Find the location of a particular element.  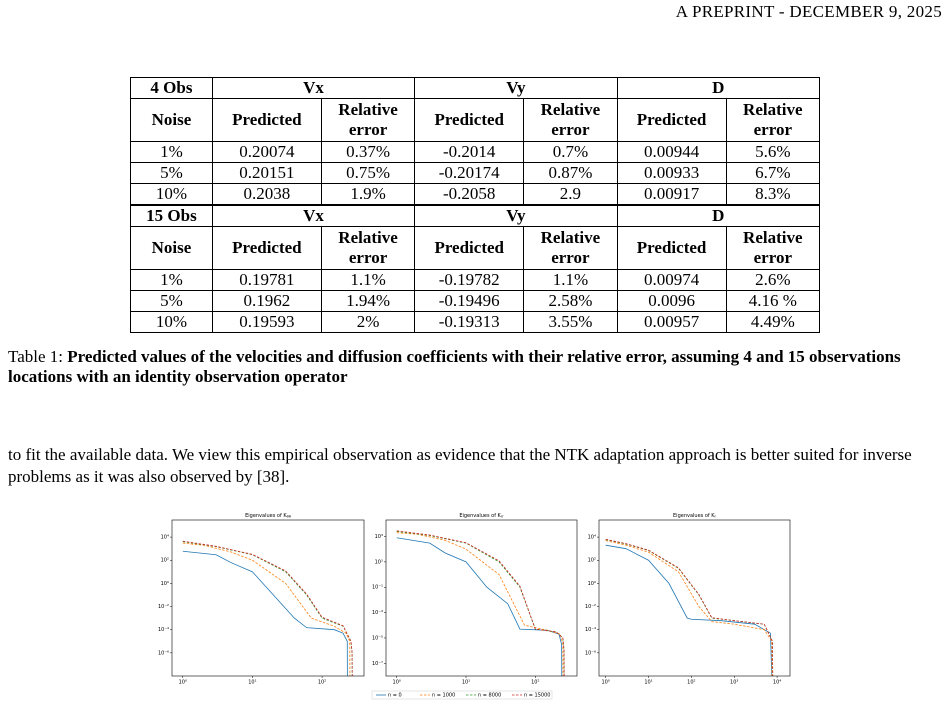

table-cell: 0.0096 is located at coordinates (671, 301).